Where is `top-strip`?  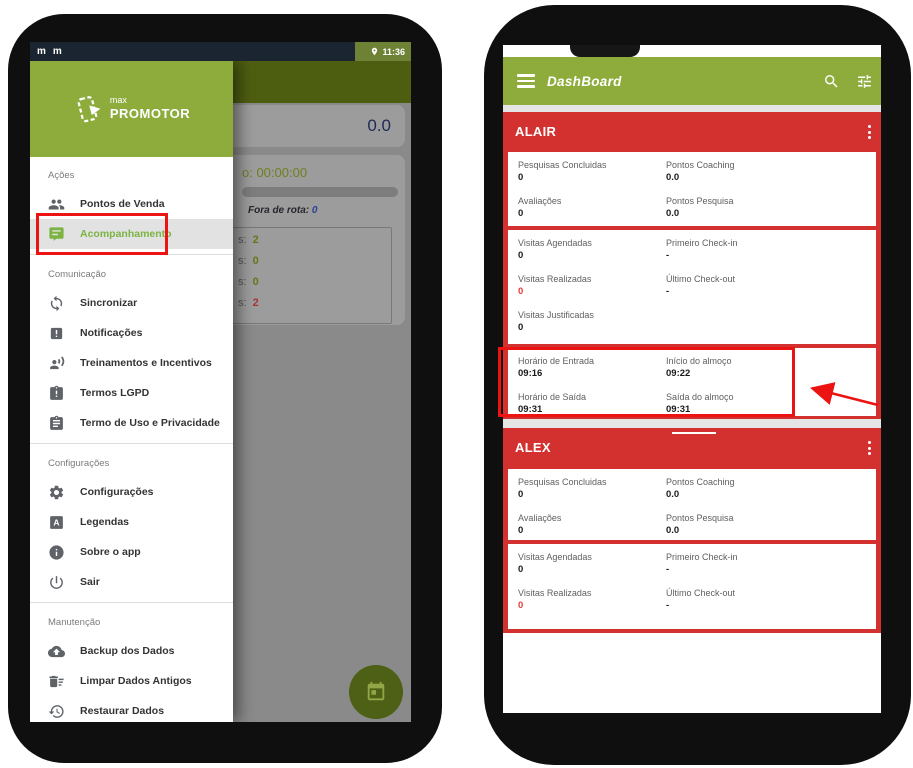 top-strip is located at coordinates (692, 51).